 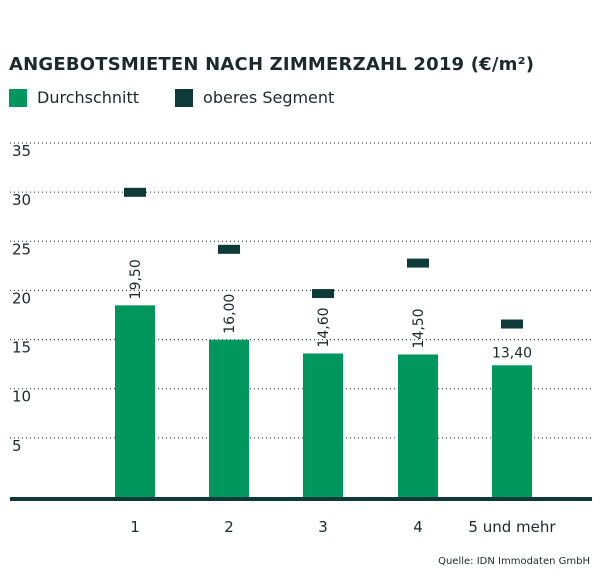 What do you see at coordinates (323, 527) in the screenshot?
I see `x-tick-label-3: 3` at bounding box center [323, 527].